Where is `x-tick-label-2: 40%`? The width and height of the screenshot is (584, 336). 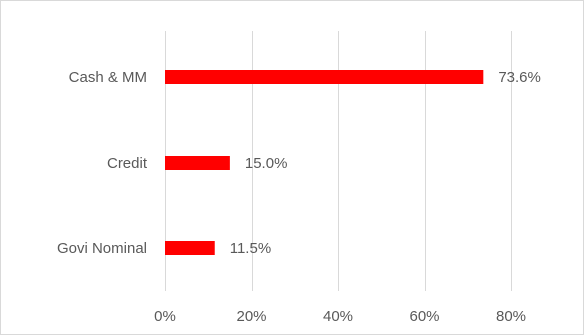
x-tick-label-2: 40% is located at coordinates (338, 316).